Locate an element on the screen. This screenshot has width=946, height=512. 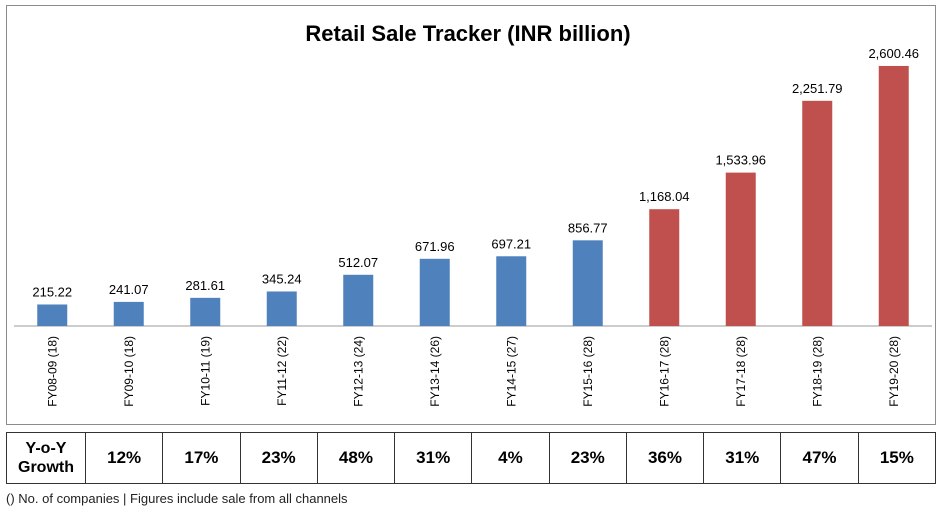
yoy-growth-cell-0: 12% is located at coordinates (124, 458).